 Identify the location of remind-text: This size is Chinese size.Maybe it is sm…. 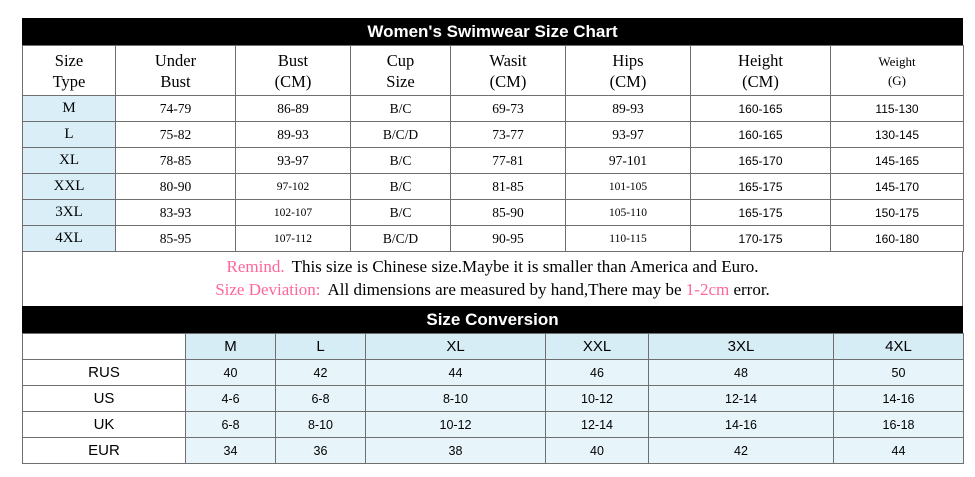
(525, 266).